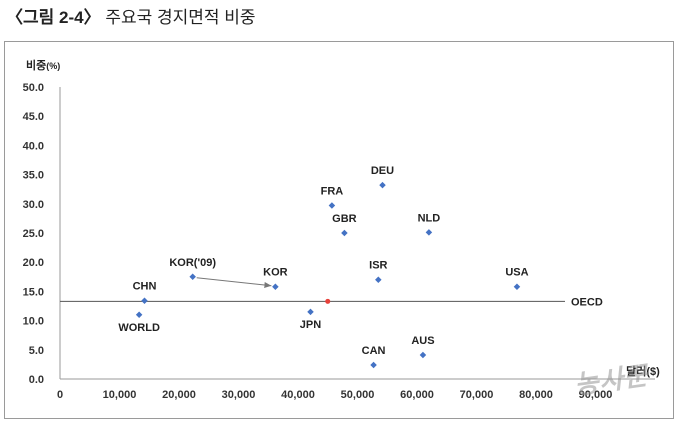 Image resolution: width=680 pixels, height=426 pixels. Describe the element at coordinates (373, 365) in the screenshot. I see `point-can` at that location.